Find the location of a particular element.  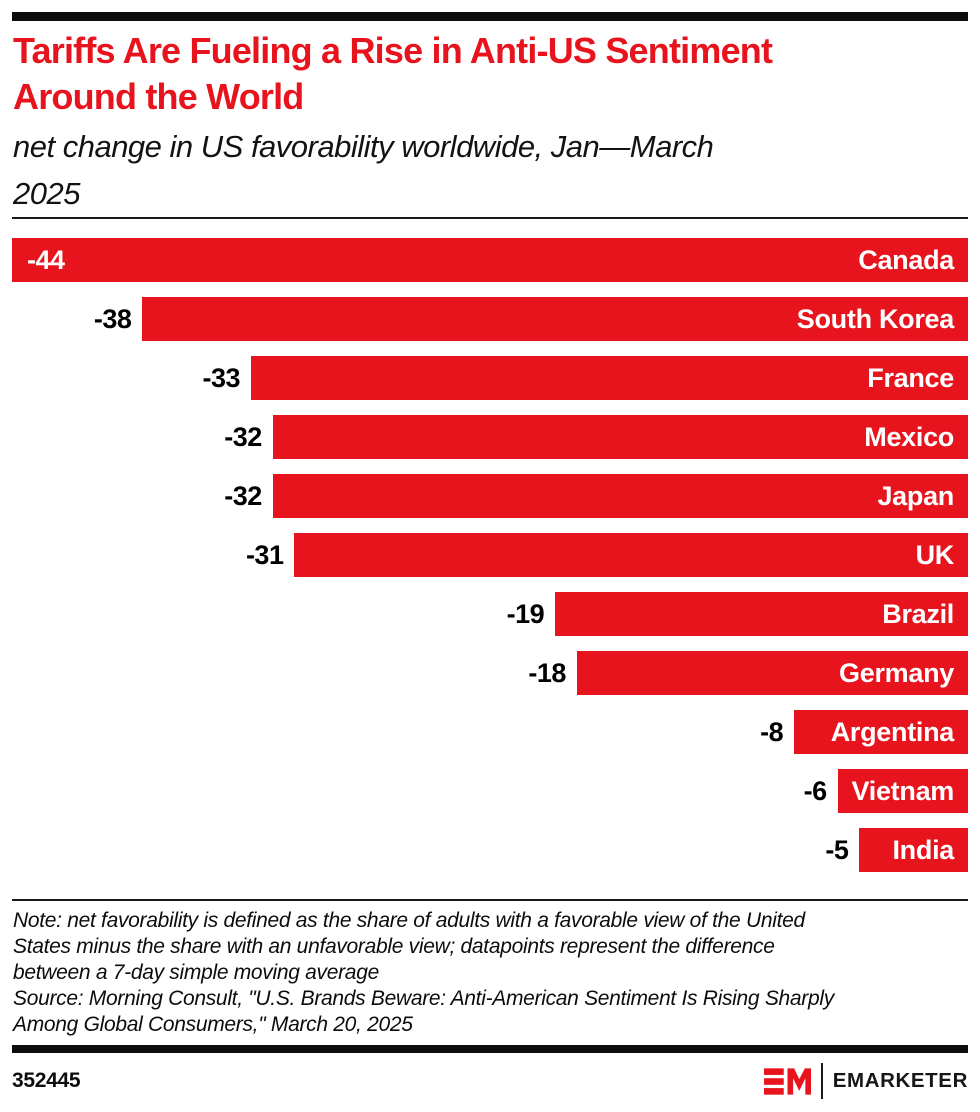

em-logo-icon is located at coordinates (787, 1081).